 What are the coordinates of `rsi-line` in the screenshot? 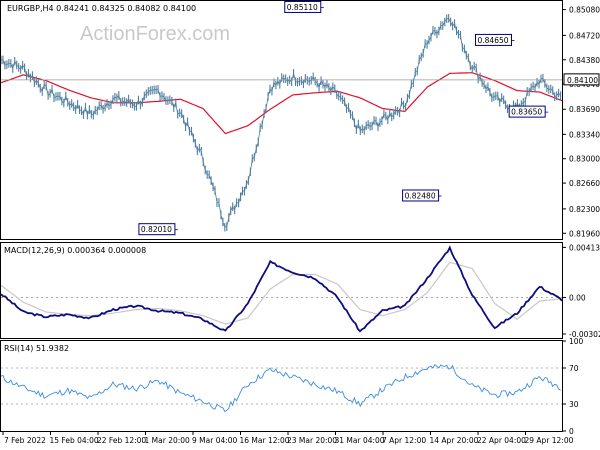 It's located at (281, 388).